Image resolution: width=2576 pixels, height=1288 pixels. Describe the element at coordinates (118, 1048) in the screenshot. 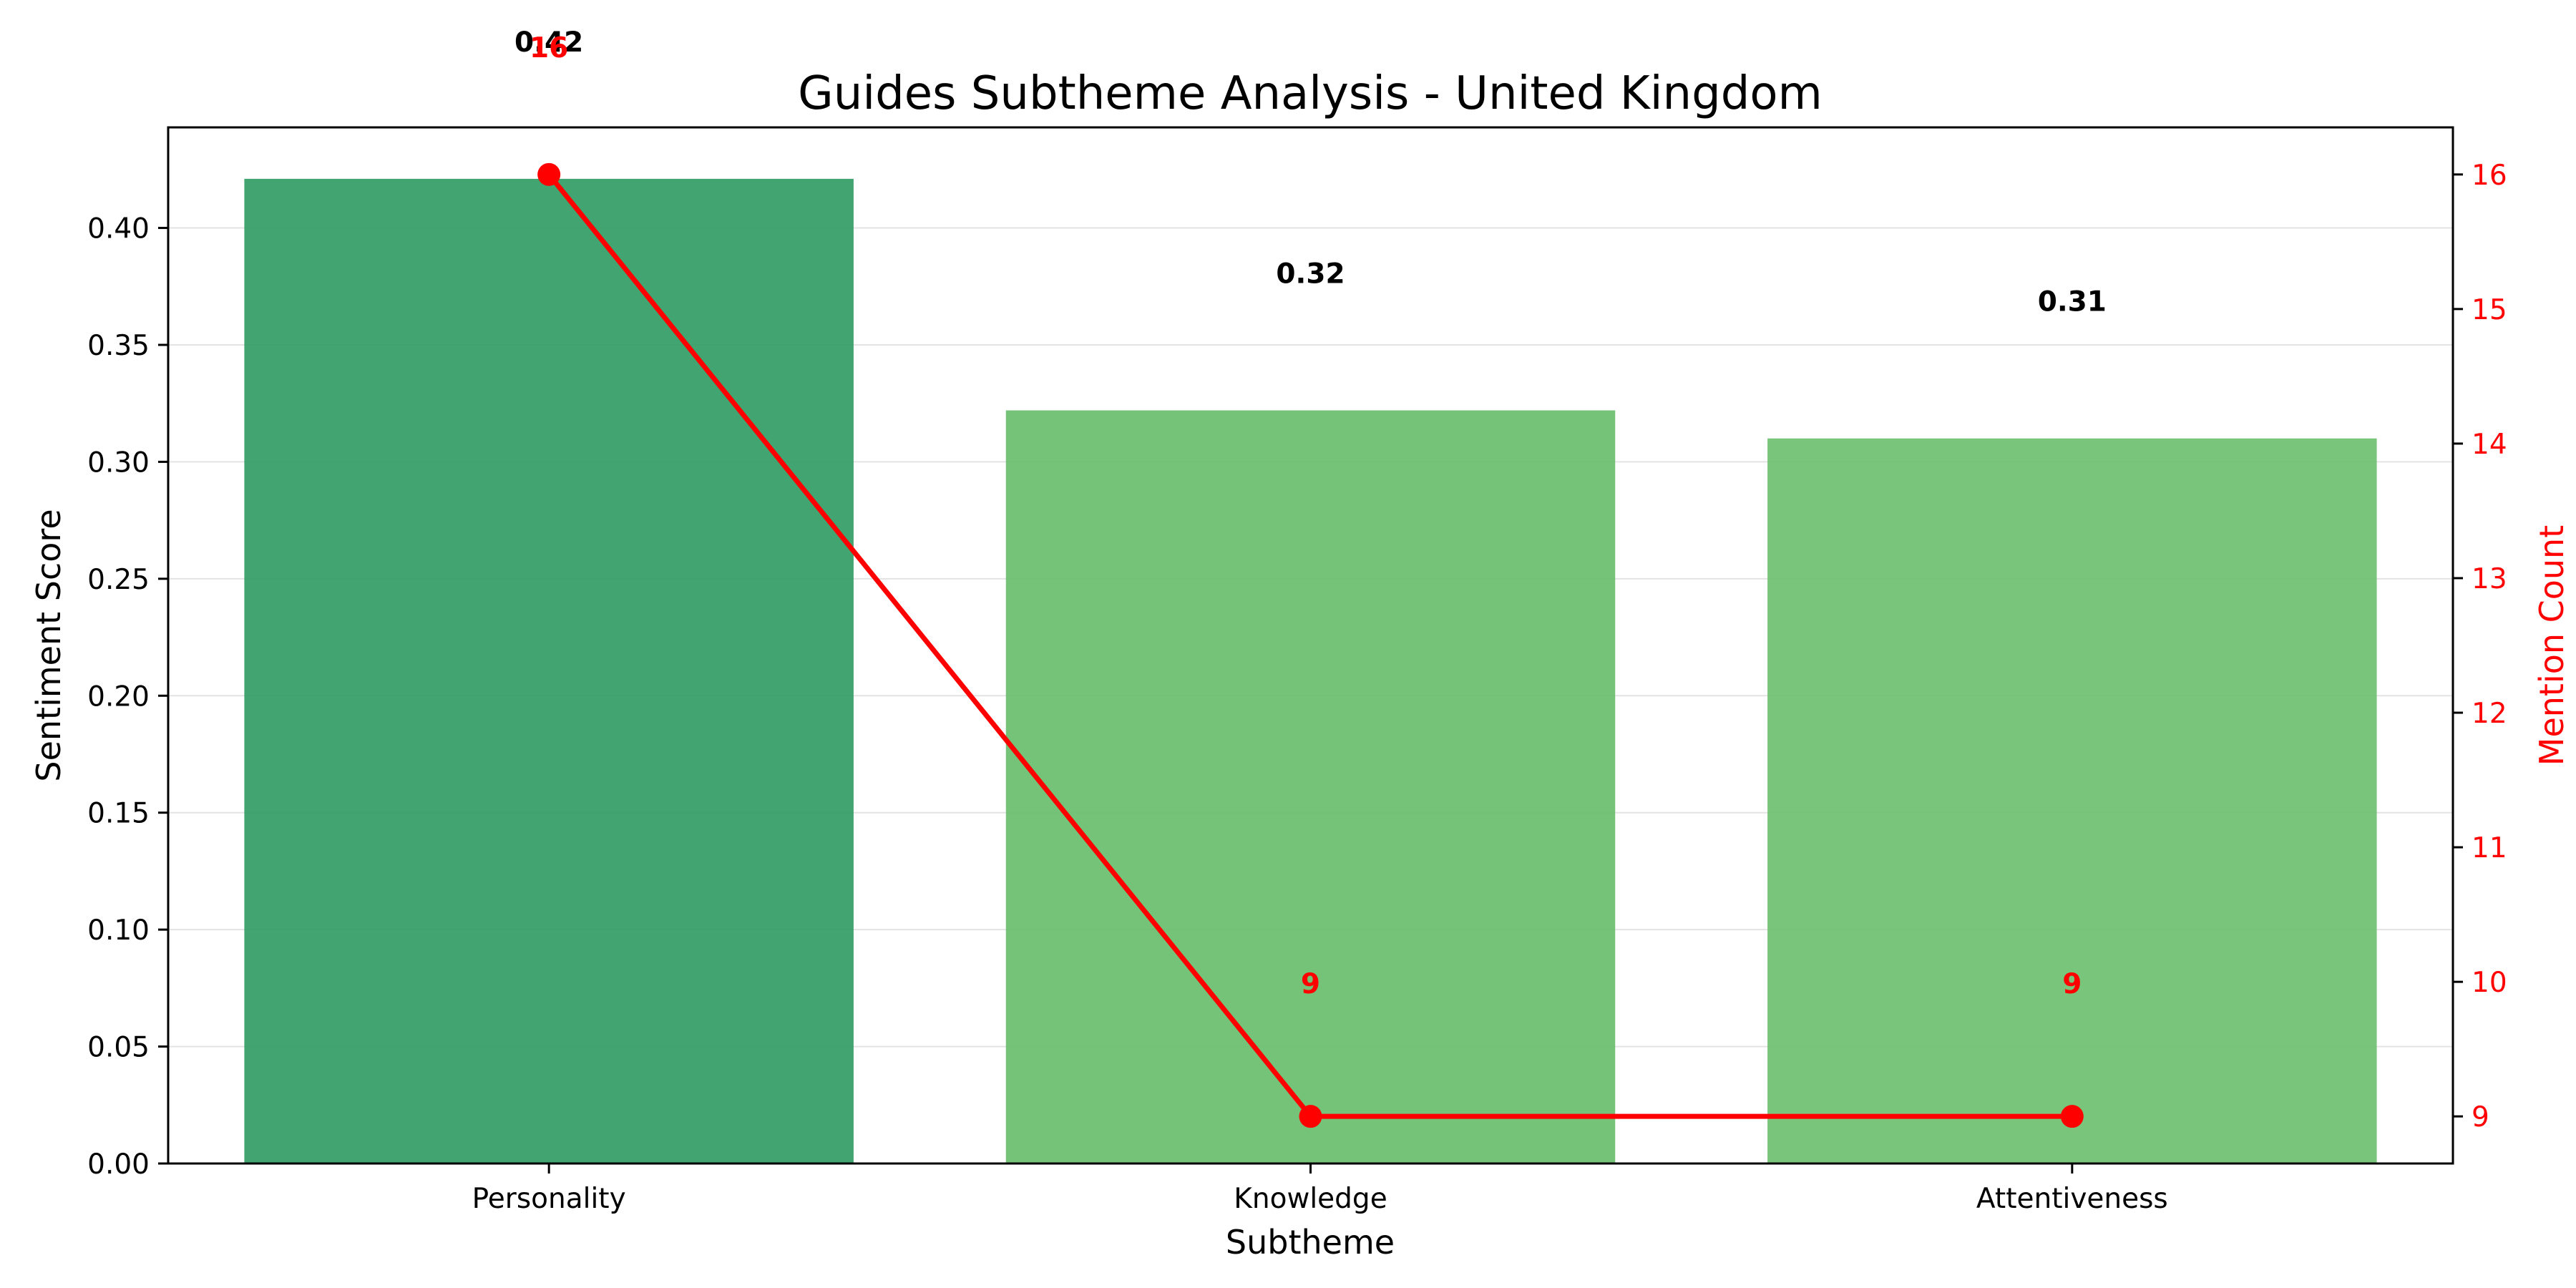

I see `y-tick-label: 0.05` at that location.